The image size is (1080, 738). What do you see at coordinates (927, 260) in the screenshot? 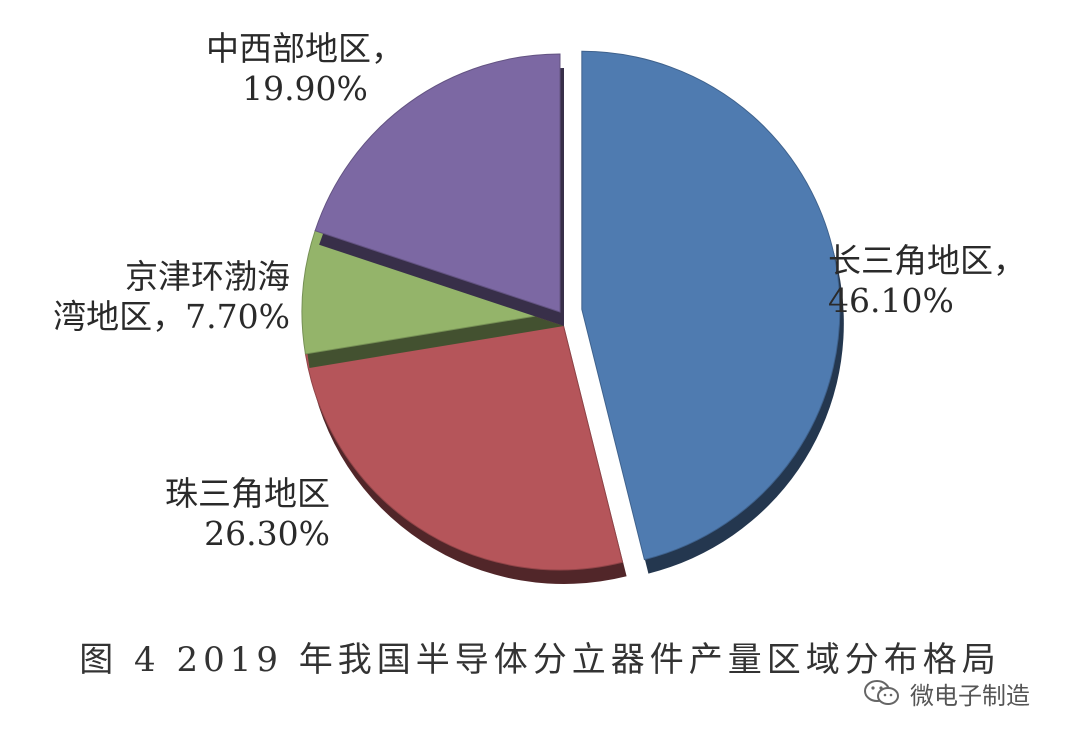
I see `pie-slice-0-label-line1: 长三角地区，` at bounding box center [927, 260].